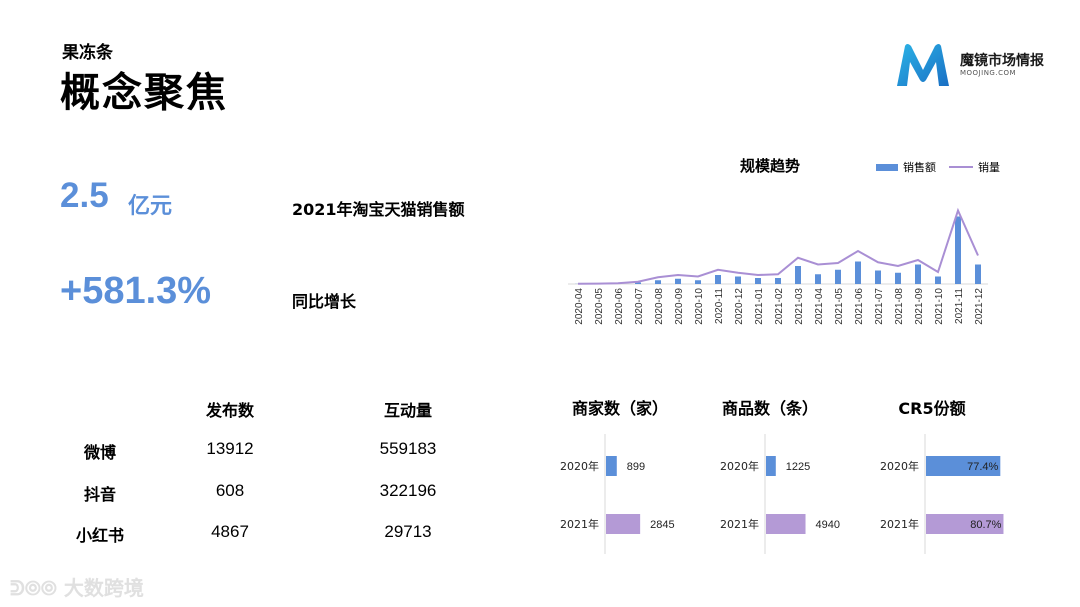  I want to click on trend-tick-label: 2021-02, so click(779, 306).